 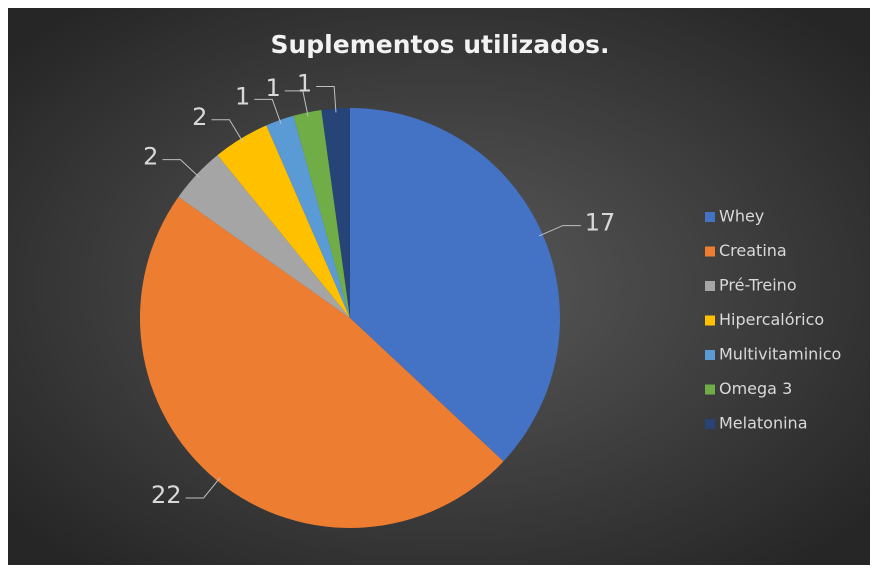 What do you see at coordinates (741, 216) in the screenshot?
I see `legend-label: Whey` at bounding box center [741, 216].